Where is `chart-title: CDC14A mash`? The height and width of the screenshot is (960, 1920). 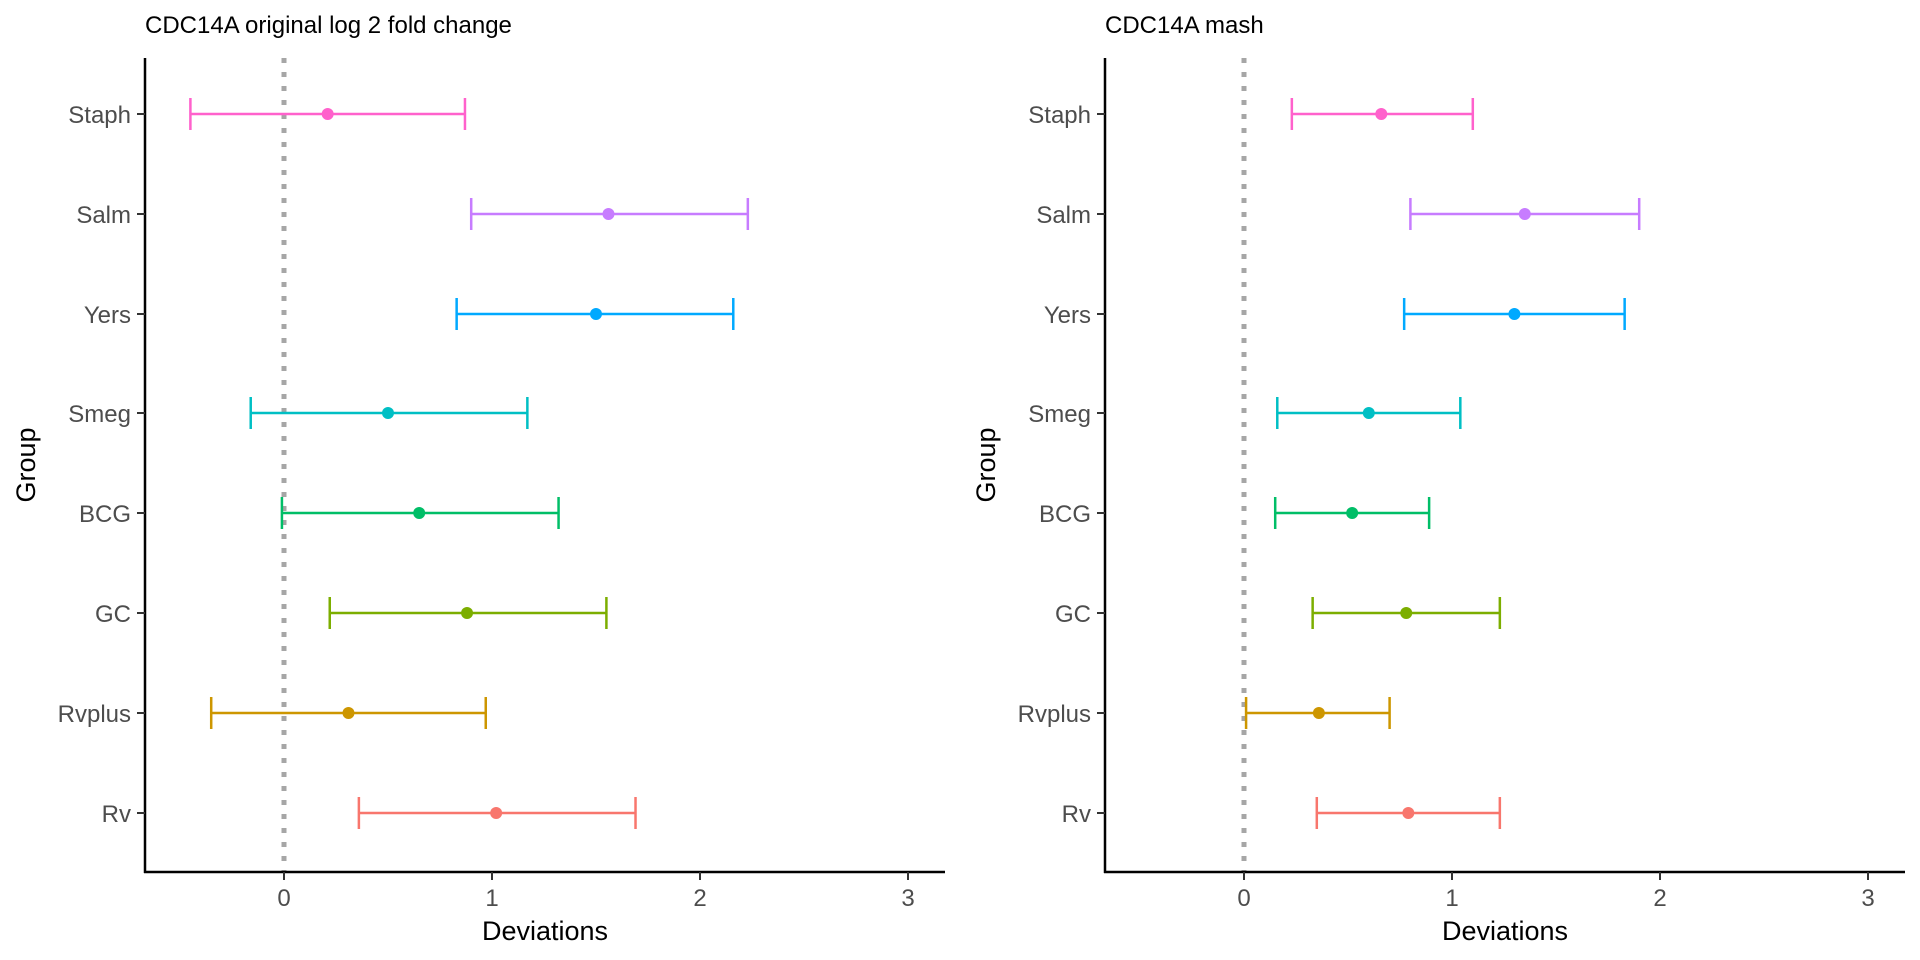 chart-title: CDC14A mash is located at coordinates (1184, 25).